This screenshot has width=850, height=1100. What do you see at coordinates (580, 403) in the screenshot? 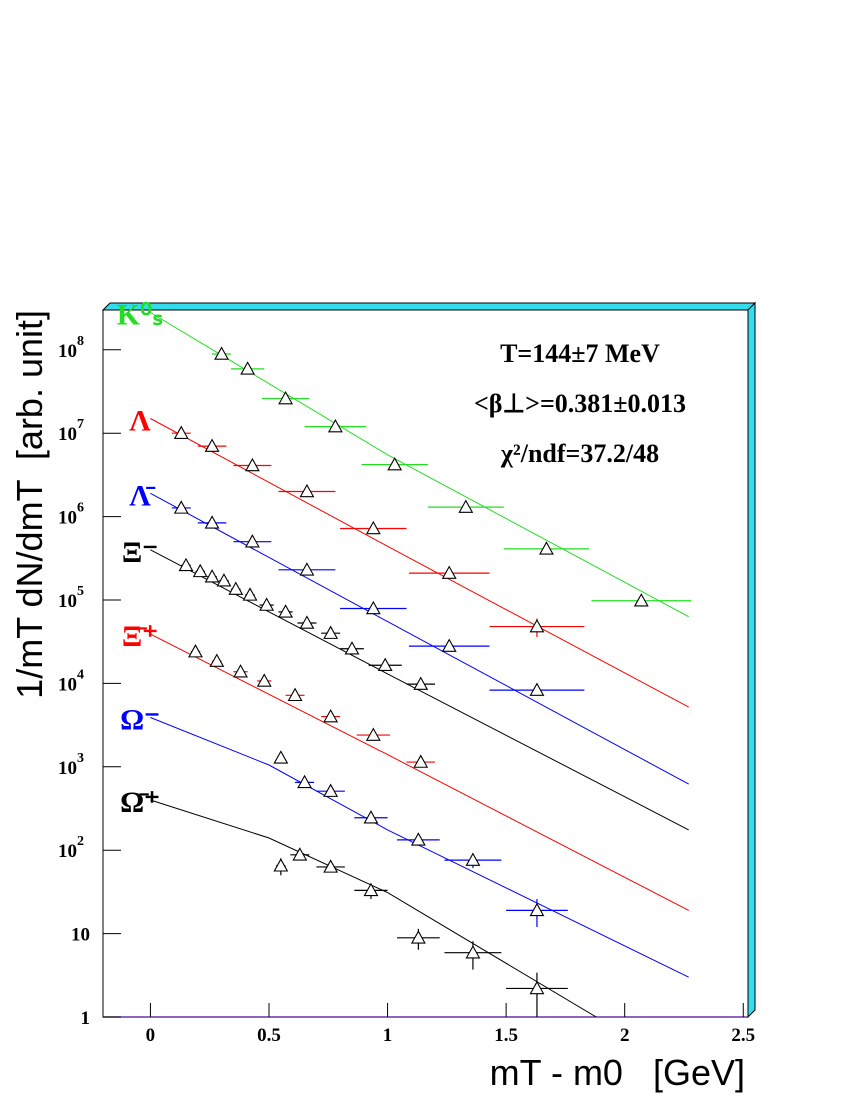
I see `annotation: <β⊥>=0.381±0.013` at bounding box center [580, 403].